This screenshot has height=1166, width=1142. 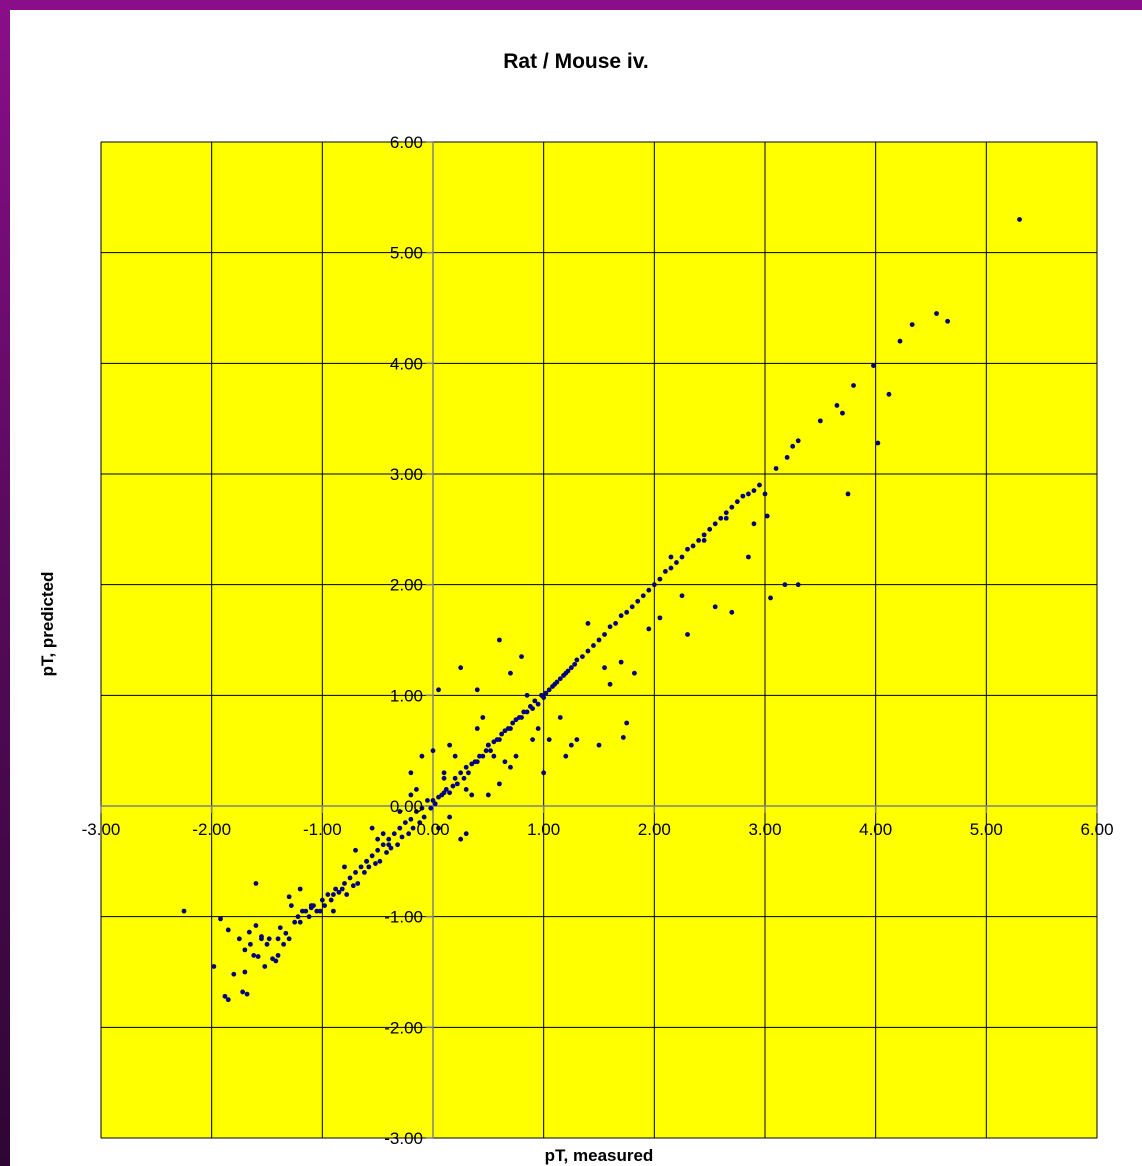 I want to click on y-tick-label: -2.00, so click(x=403, y=1027).